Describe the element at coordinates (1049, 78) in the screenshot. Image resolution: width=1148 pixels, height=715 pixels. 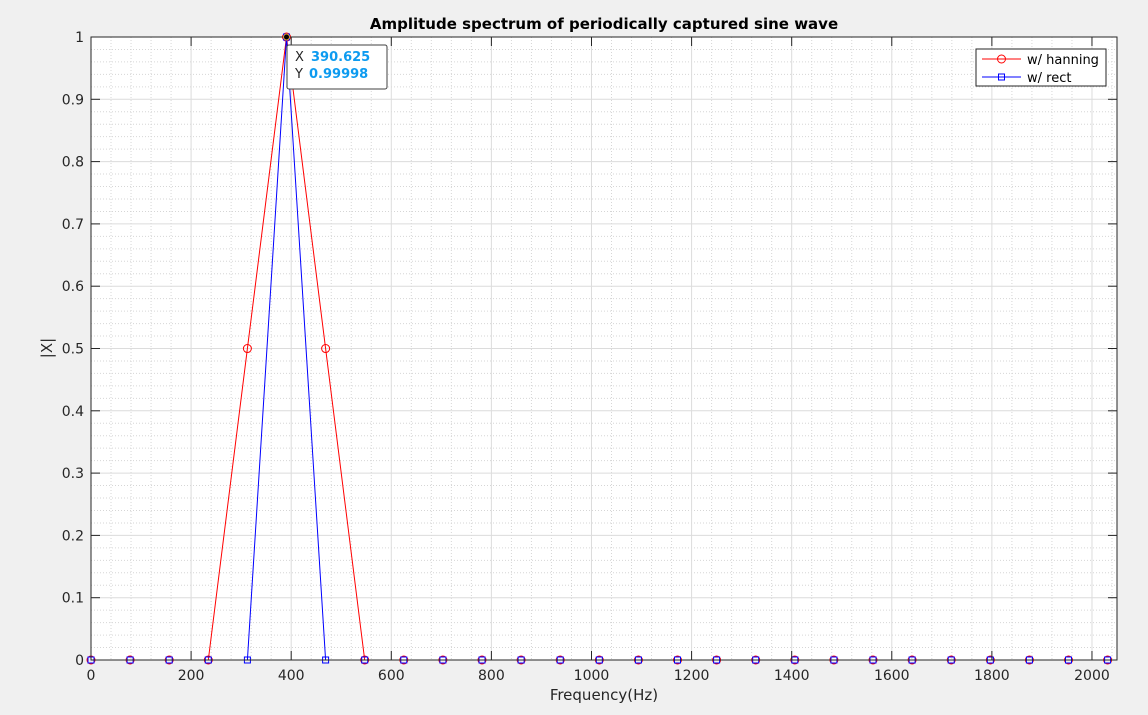
I see `legend-label-rect: w/ rect` at that location.